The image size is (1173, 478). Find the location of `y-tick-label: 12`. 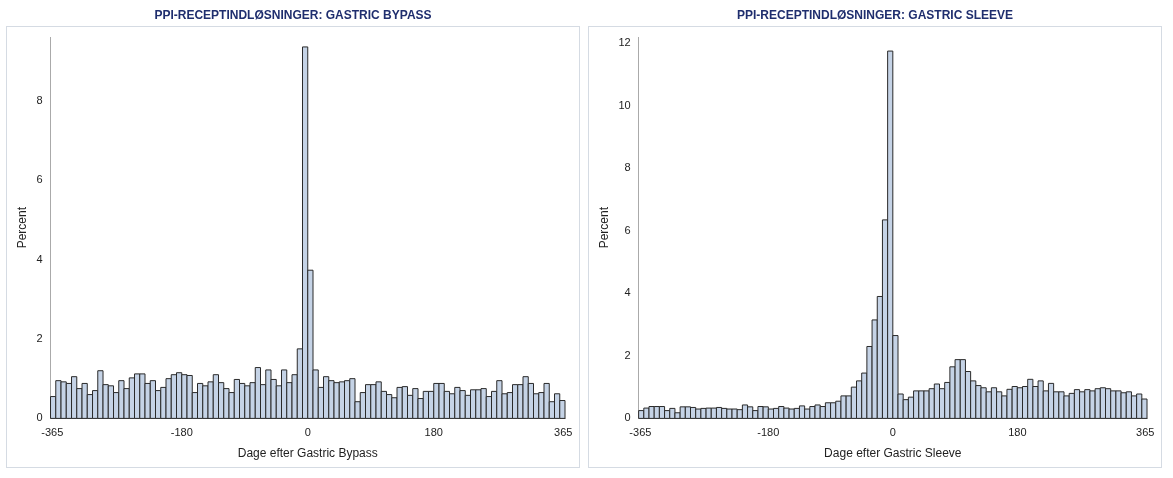

y-tick-label: 12 is located at coordinates (624, 42).